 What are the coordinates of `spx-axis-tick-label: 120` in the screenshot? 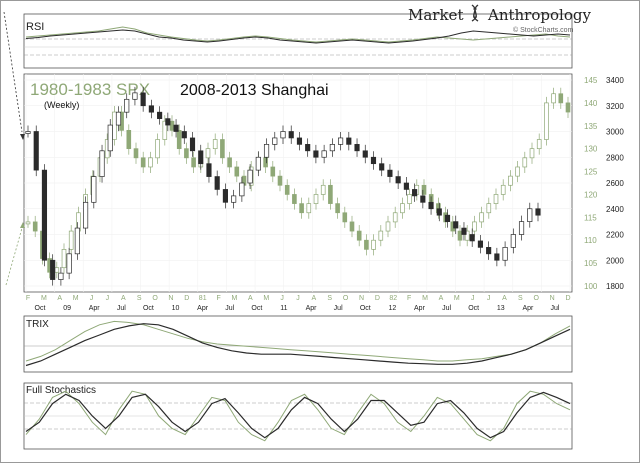 It's located at (591, 194).